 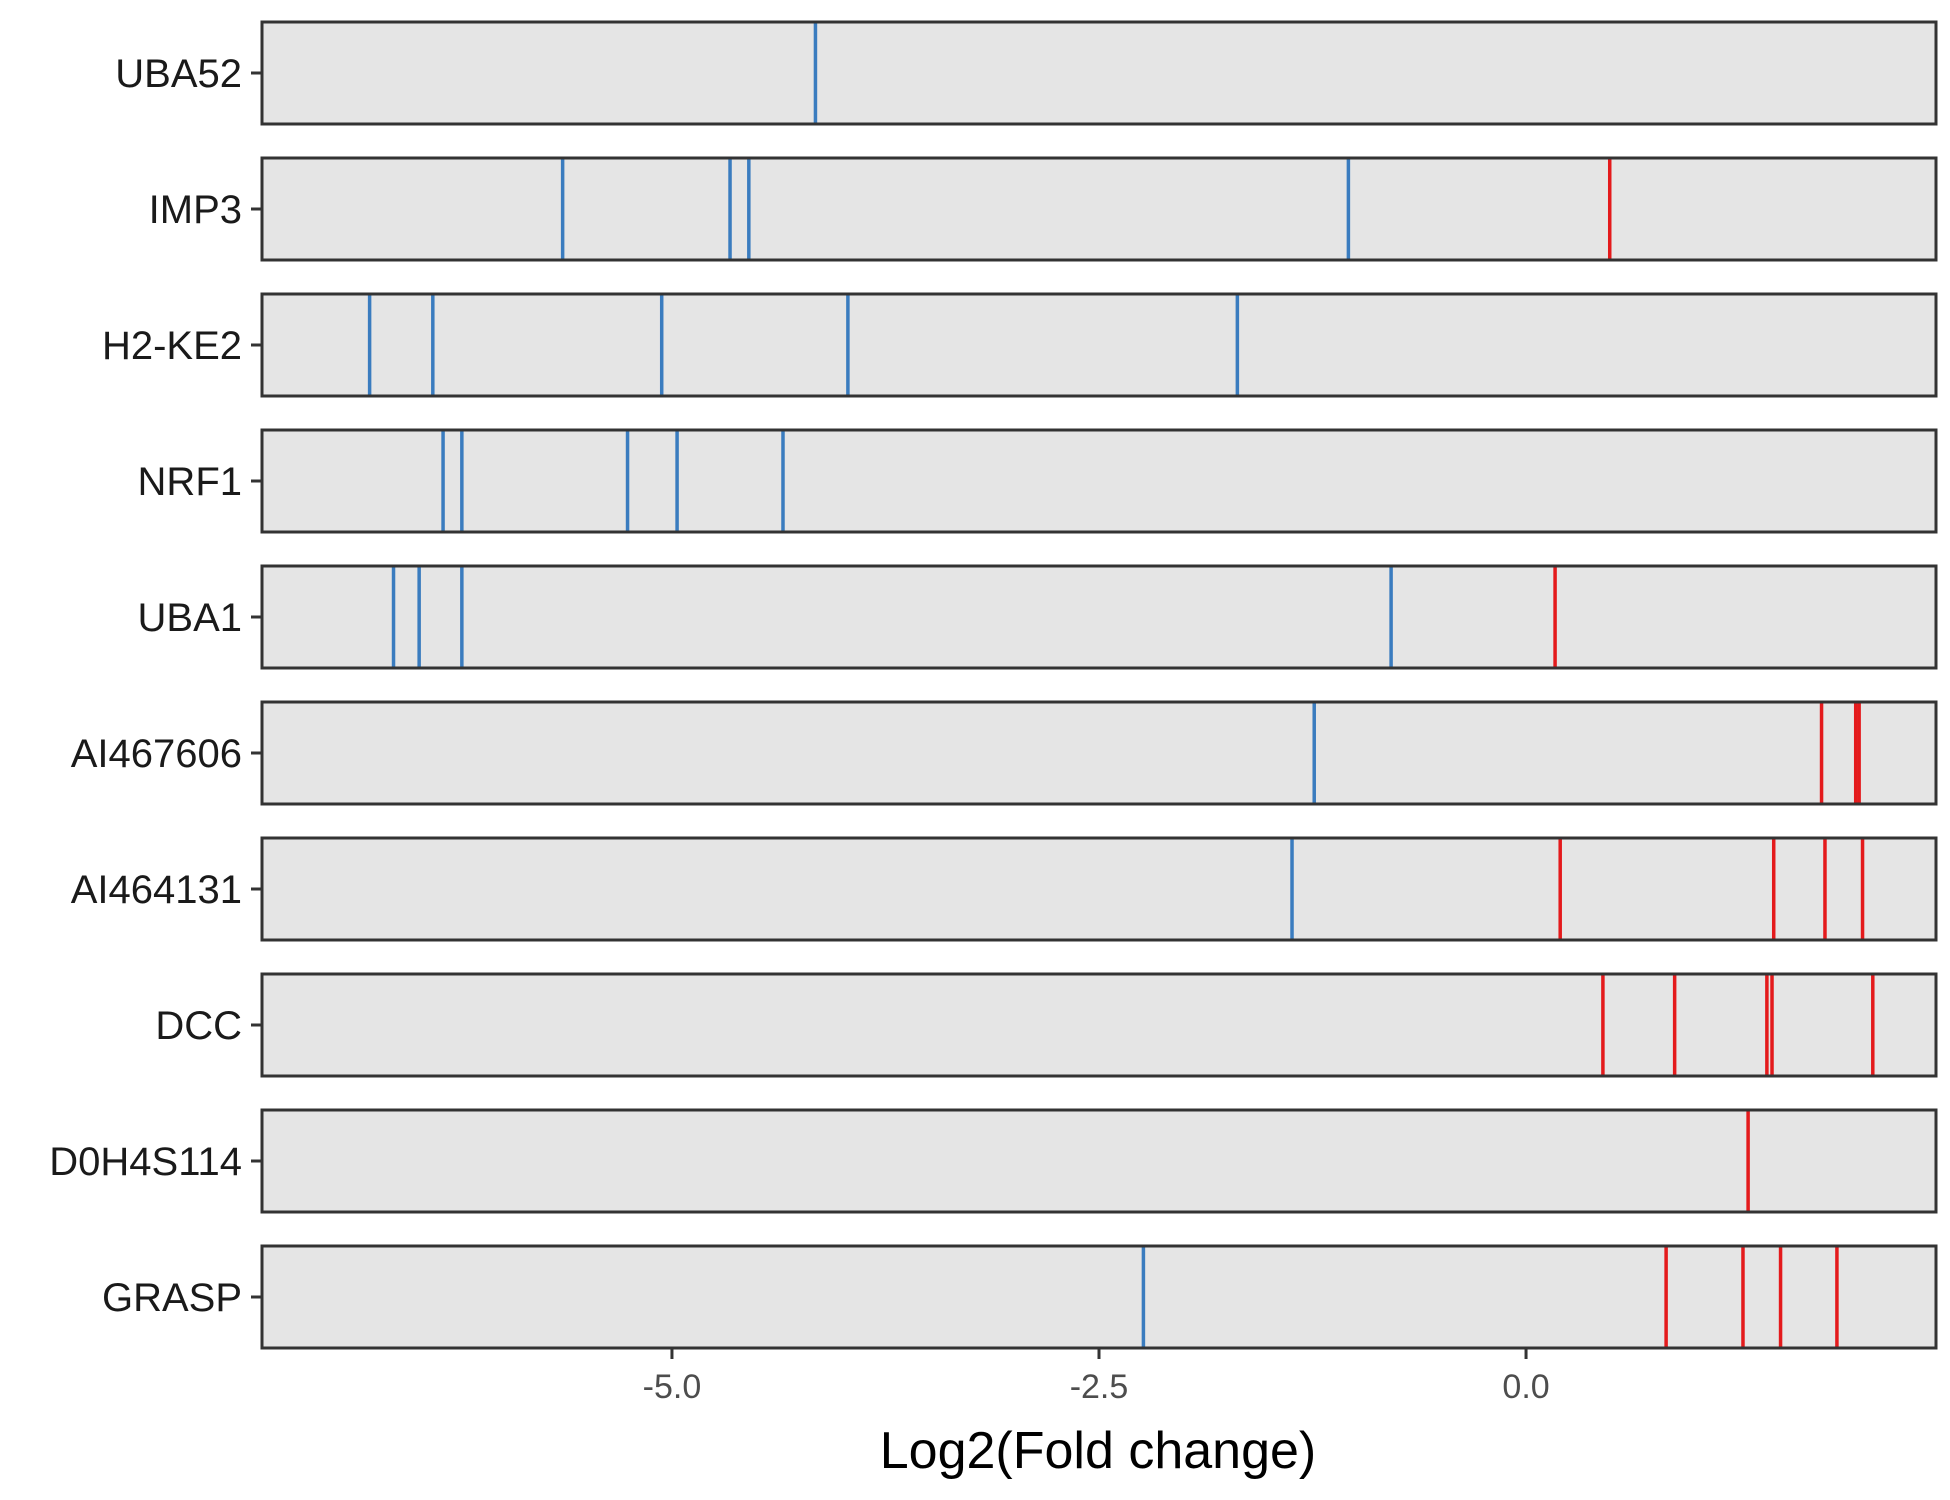 I want to click on gene-panel: DCC, so click(x=1046, y=1025).